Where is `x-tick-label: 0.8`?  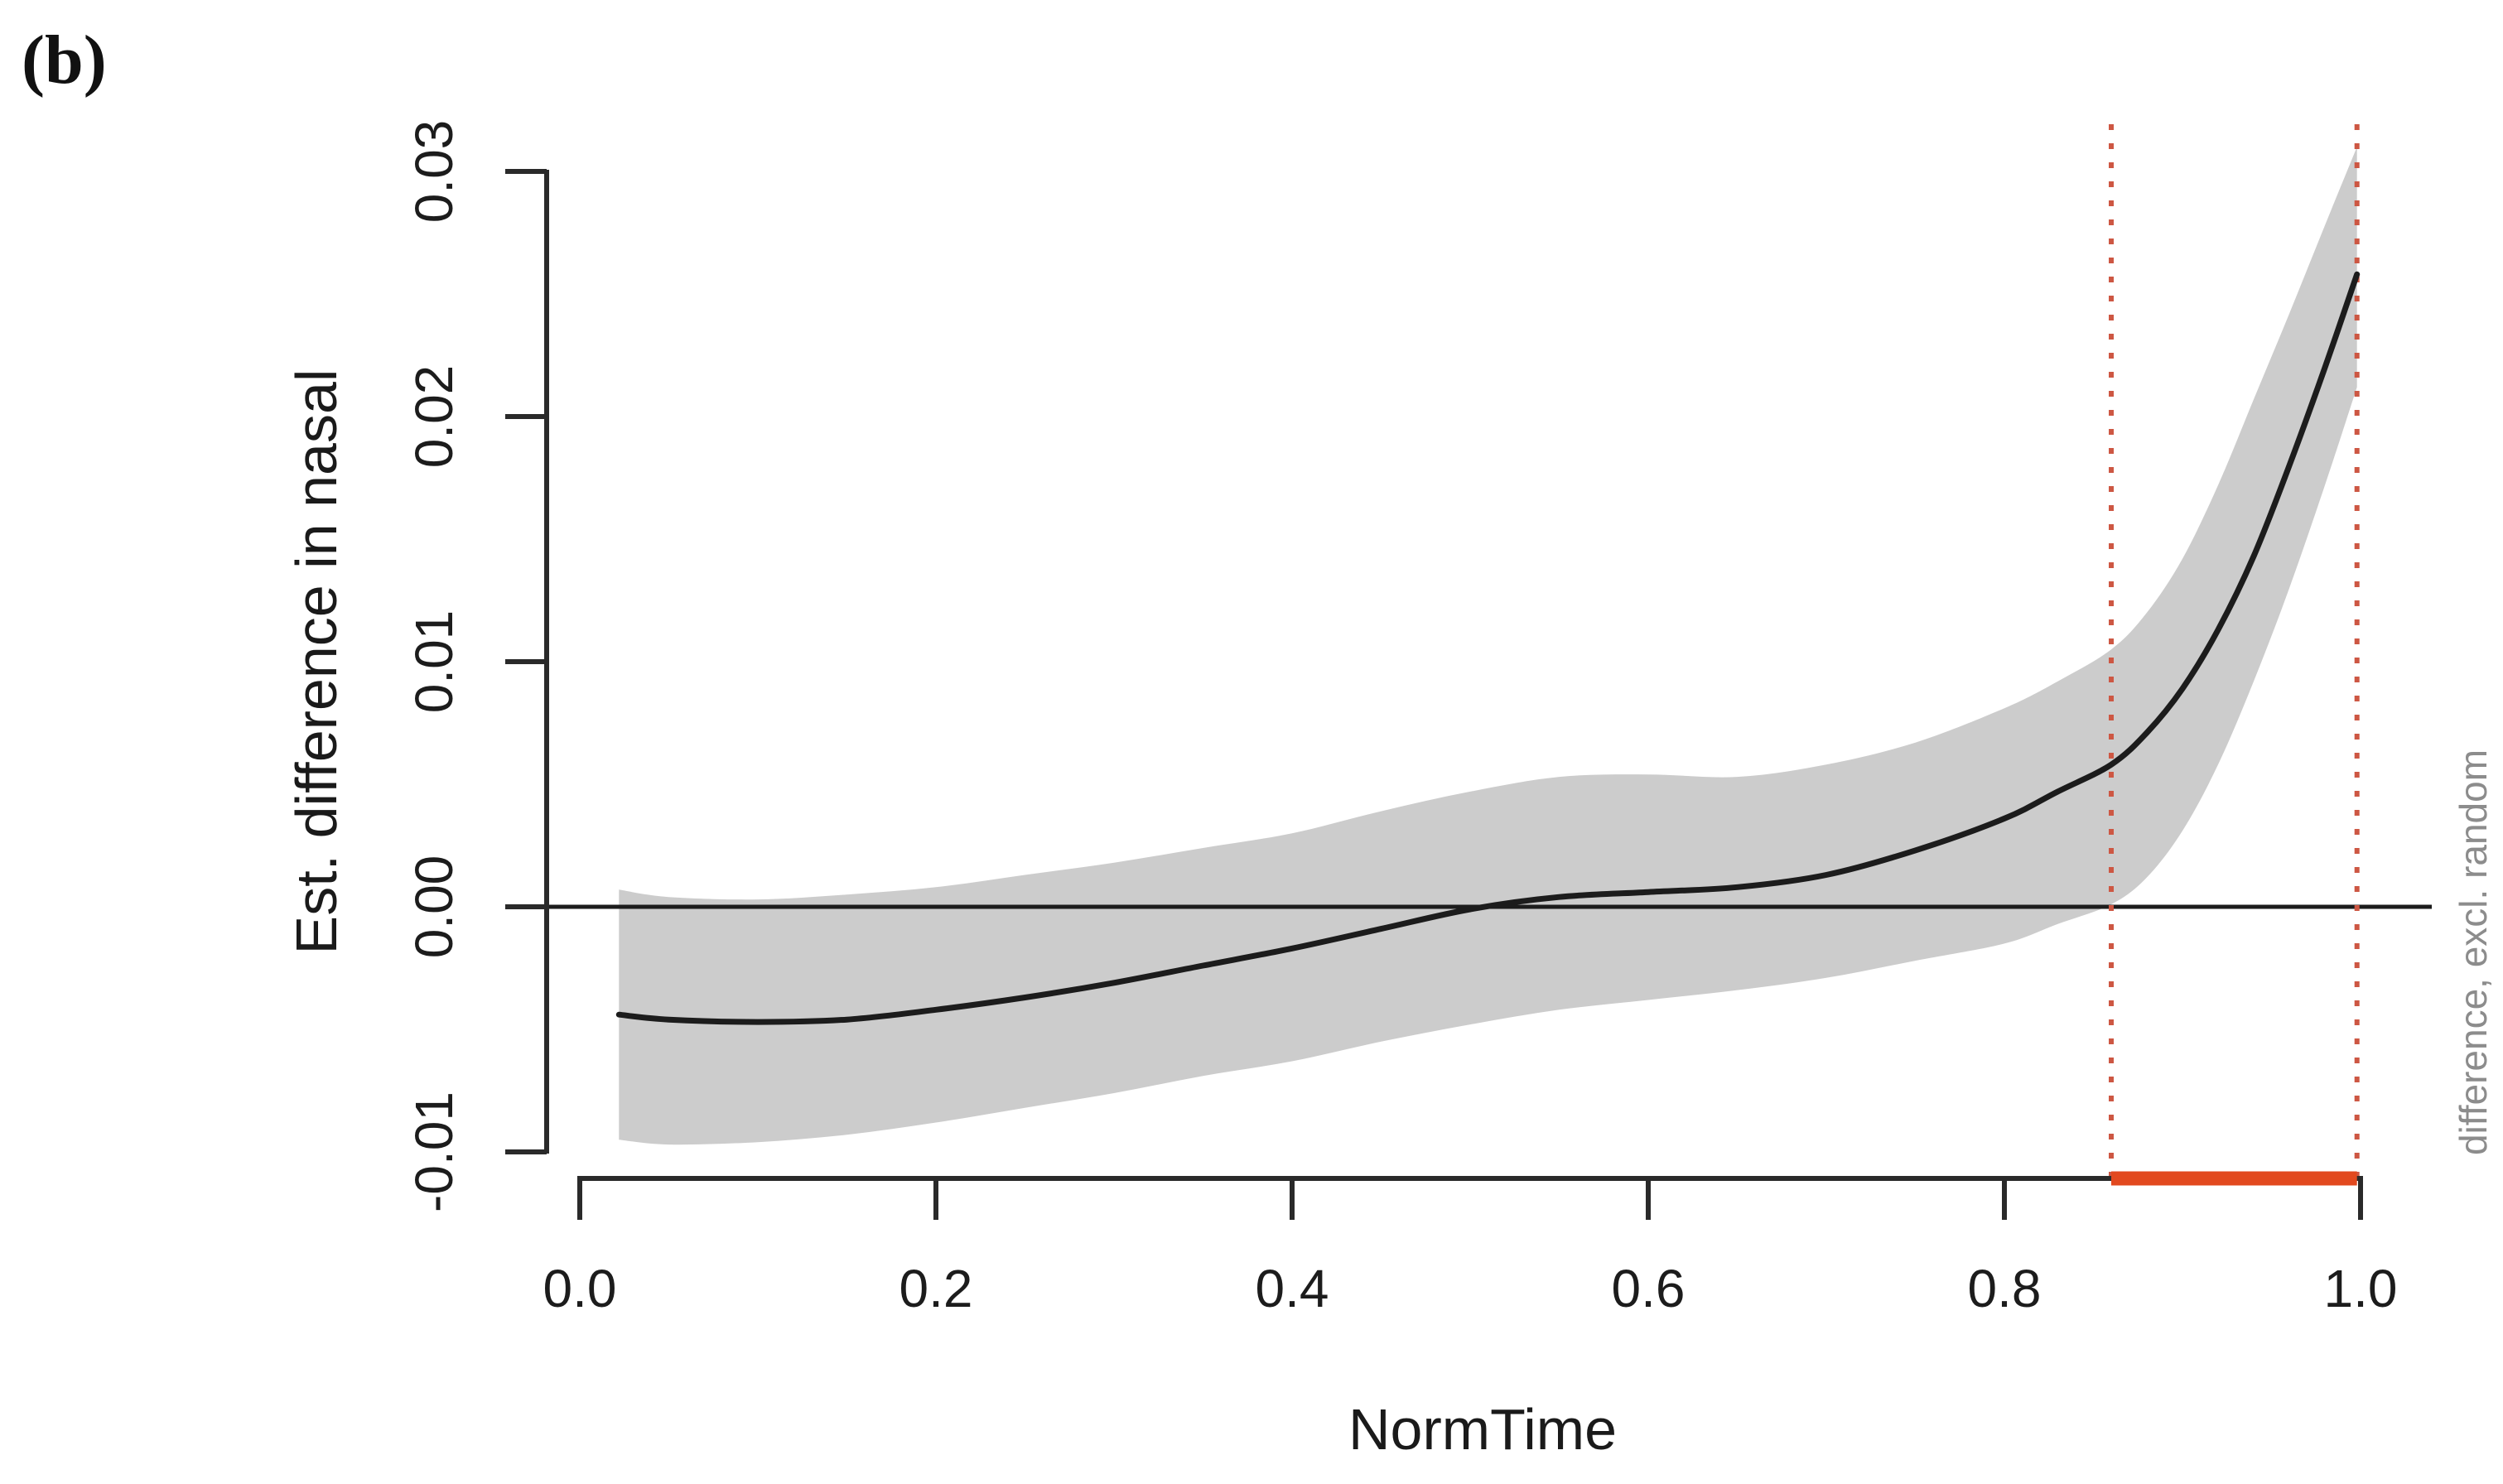
x-tick-label: 0.8 is located at coordinates (2005, 1288).